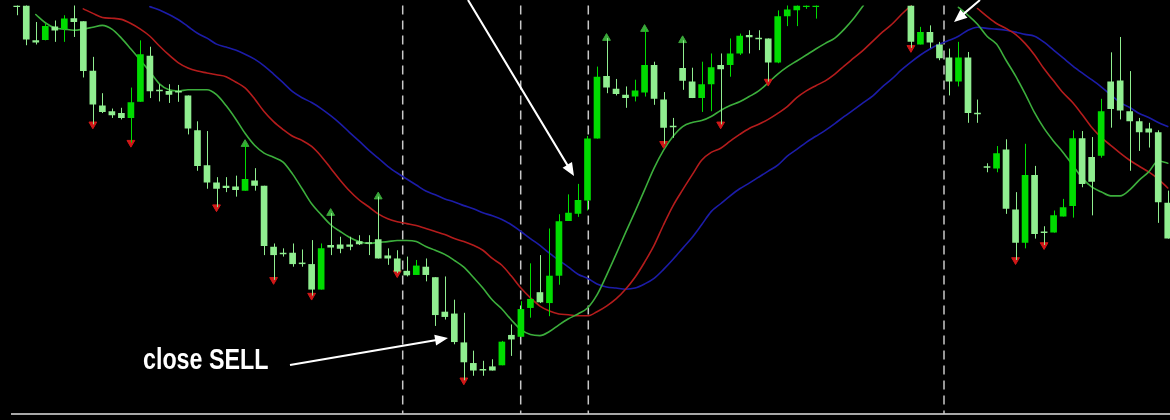 The image size is (1170, 420). I want to click on annotation: close SELL, so click(206, 358).